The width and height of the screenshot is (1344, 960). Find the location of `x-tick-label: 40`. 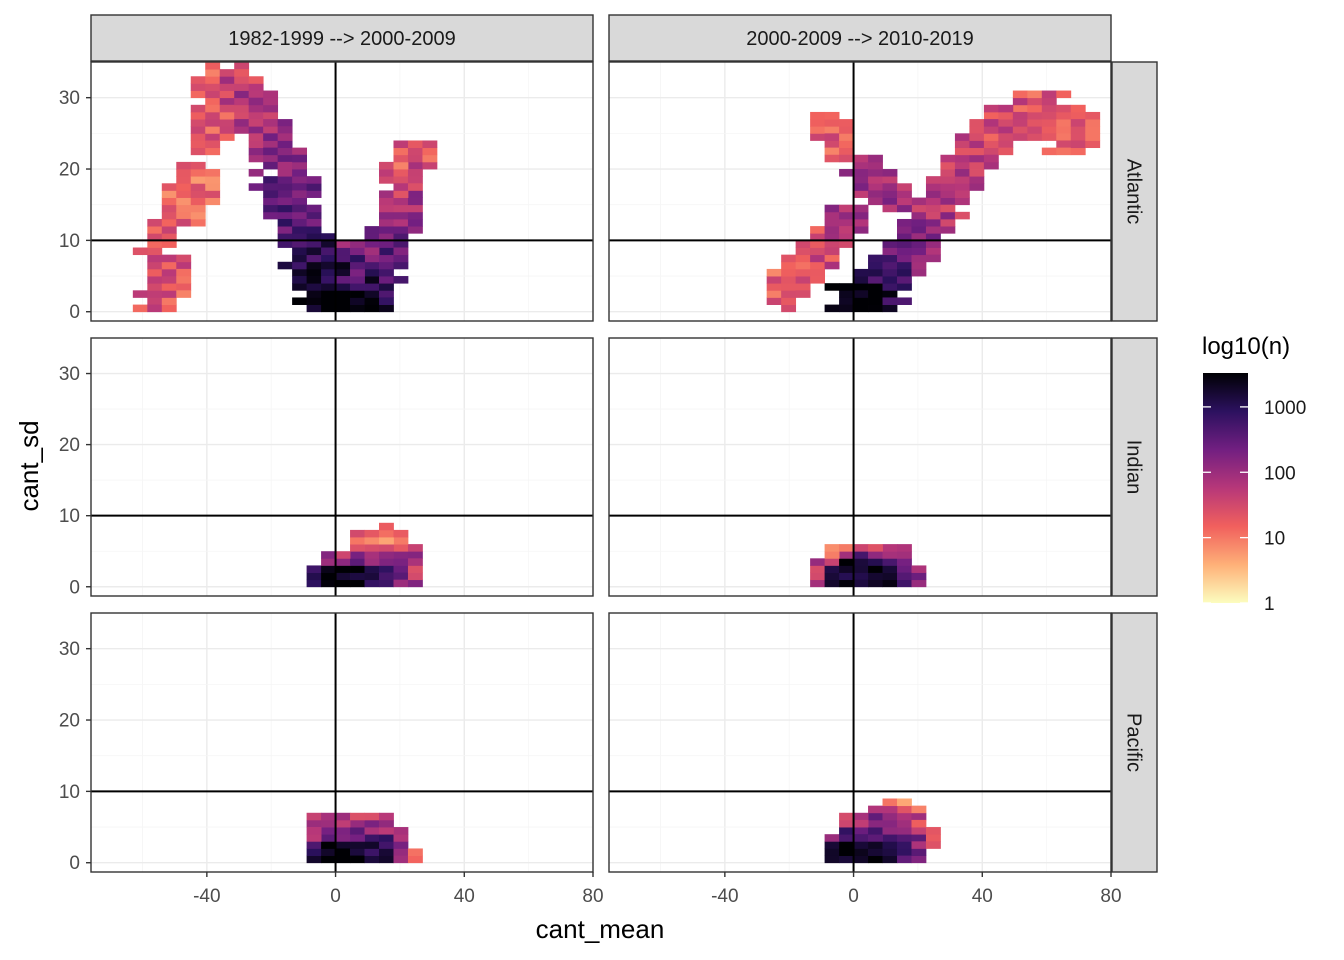

x-tick-label: 40 is located at coordinates (464, 896).